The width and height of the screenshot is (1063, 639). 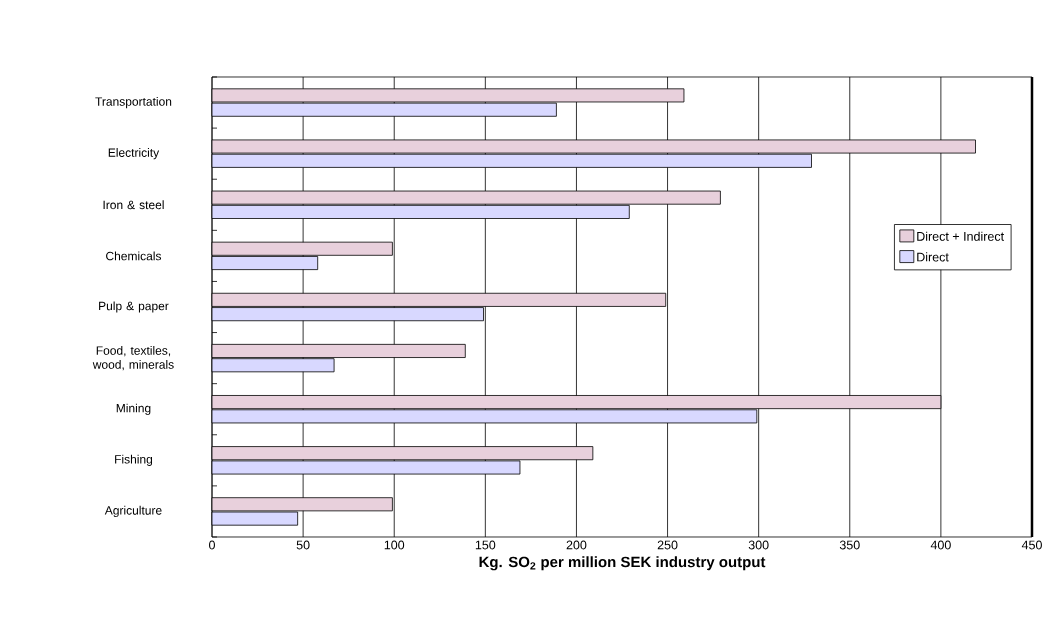 What do you see at coordinates (133, 511) in the screenshot?
I see `y-tick-label: Agriculture` at bounding box center [133, 511].